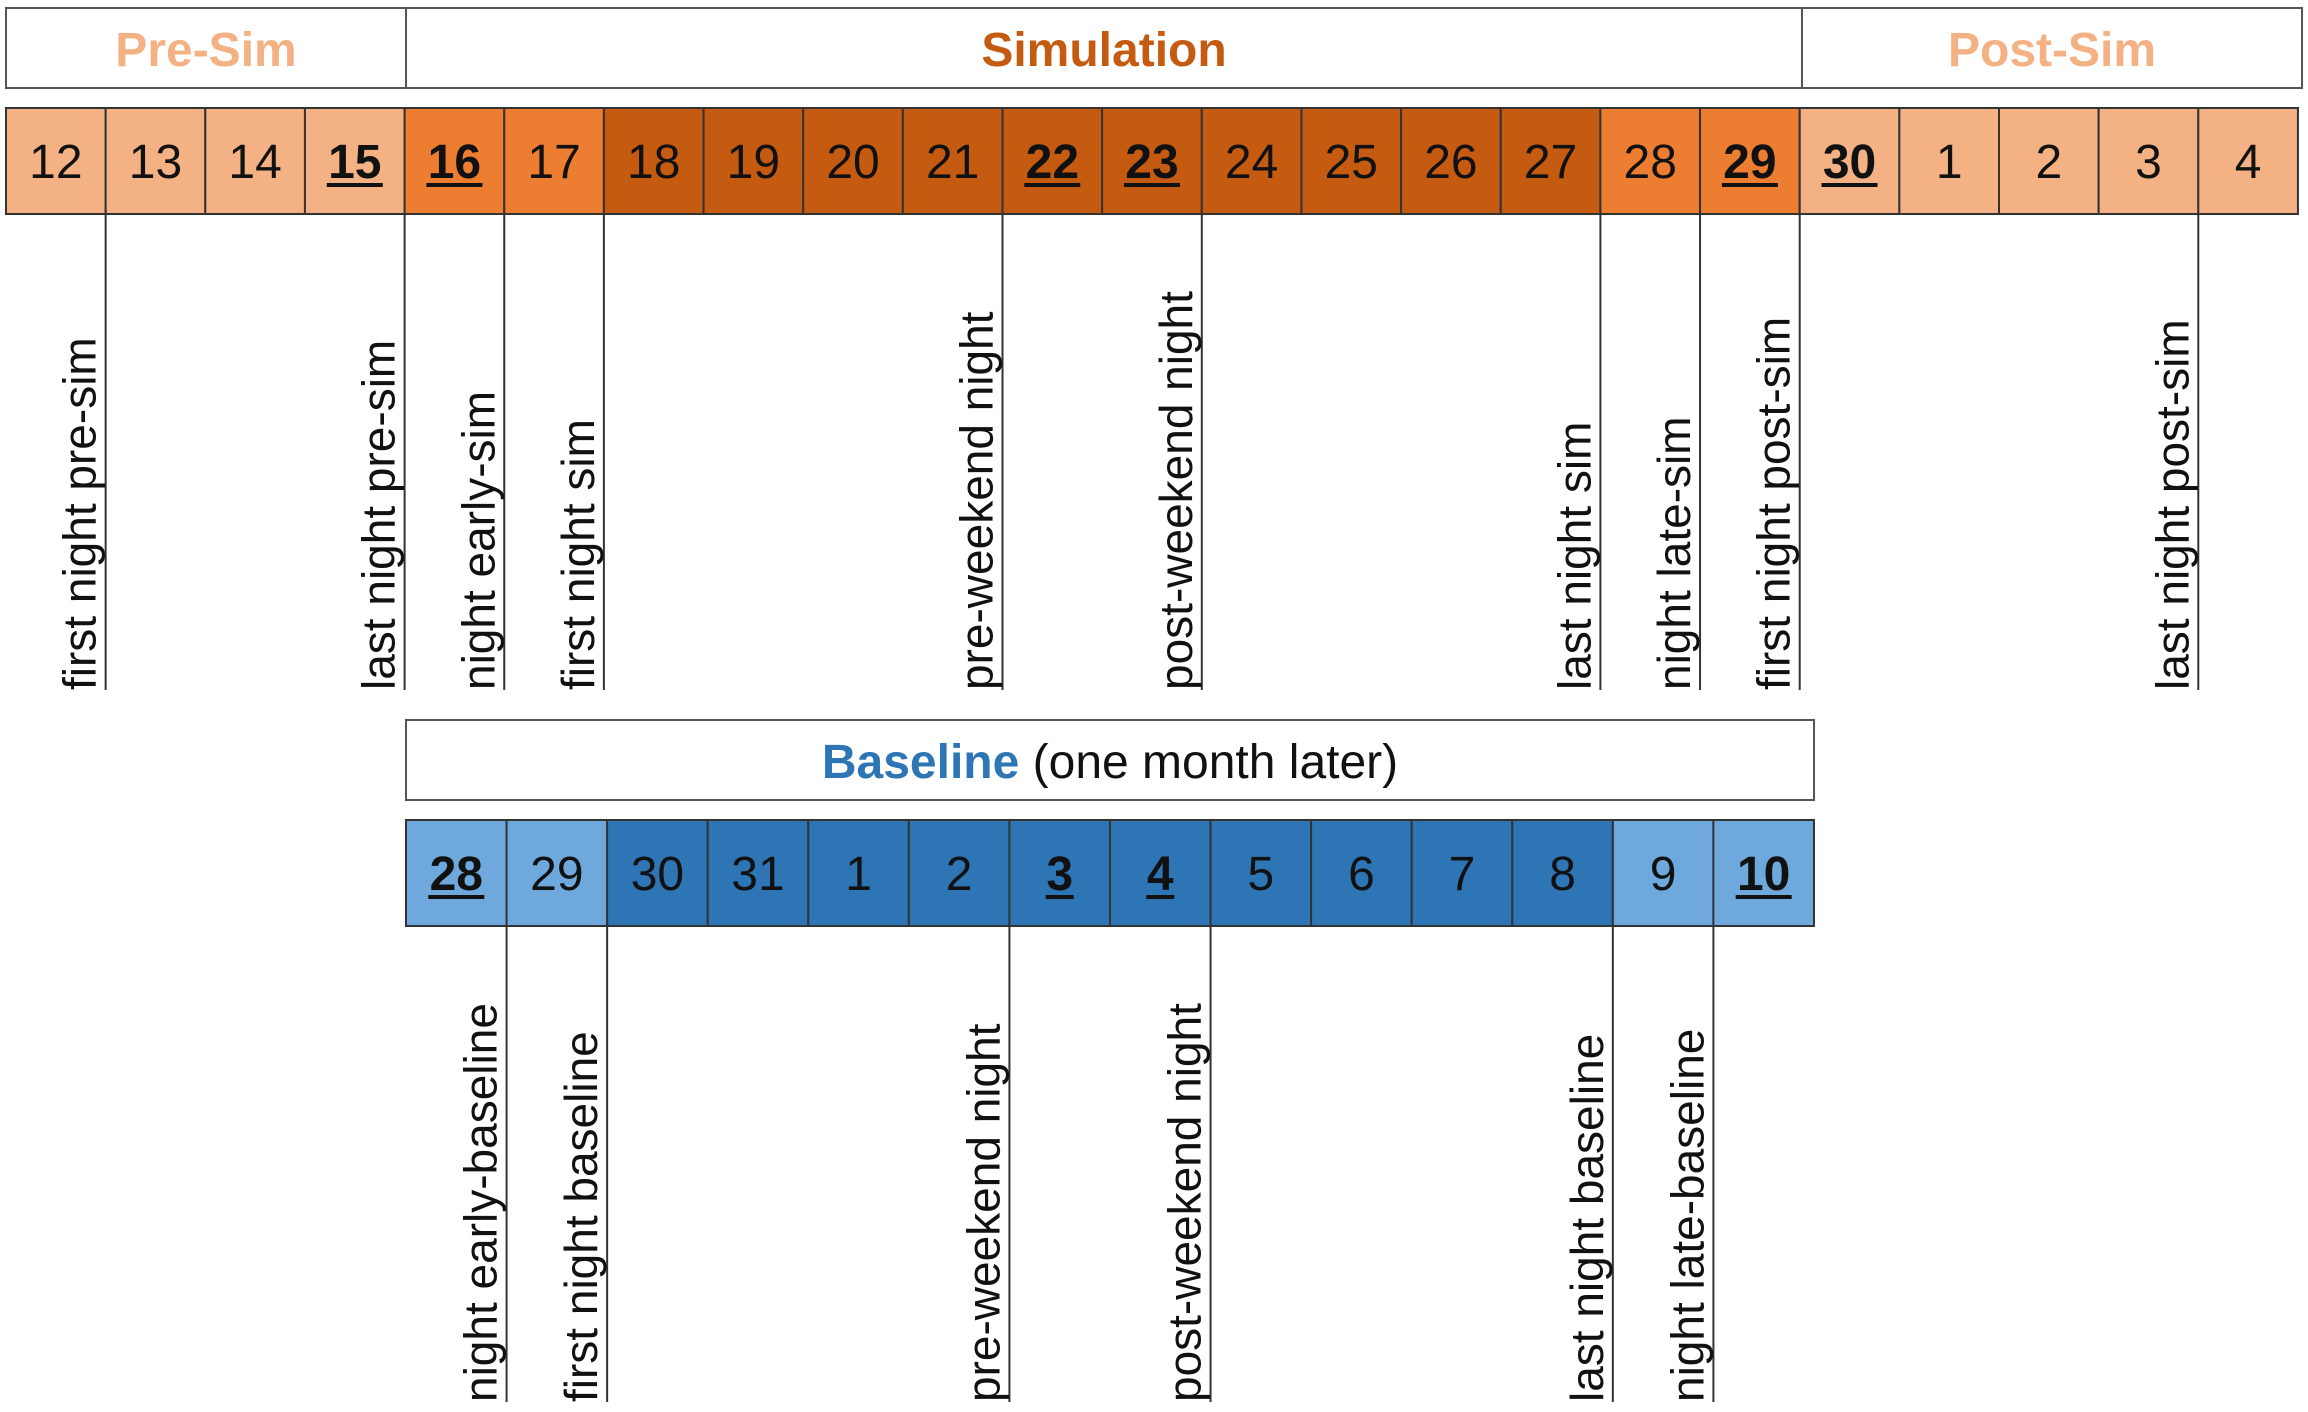  What do you see at coordinates (55, 162) in the screenshot?
I see `sim-day-label: 12` at bounding box center [55, 162].